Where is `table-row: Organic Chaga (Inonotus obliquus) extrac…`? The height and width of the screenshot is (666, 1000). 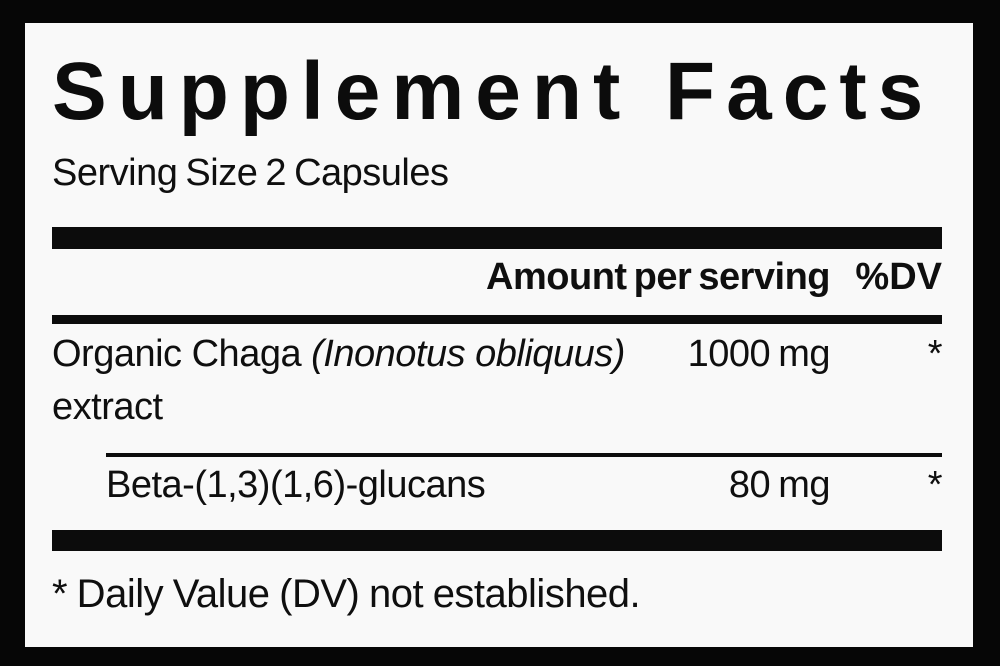
table-row: Organic Chaga (Inonotus obliquus) extrac… is located at coordinates (497, 381).